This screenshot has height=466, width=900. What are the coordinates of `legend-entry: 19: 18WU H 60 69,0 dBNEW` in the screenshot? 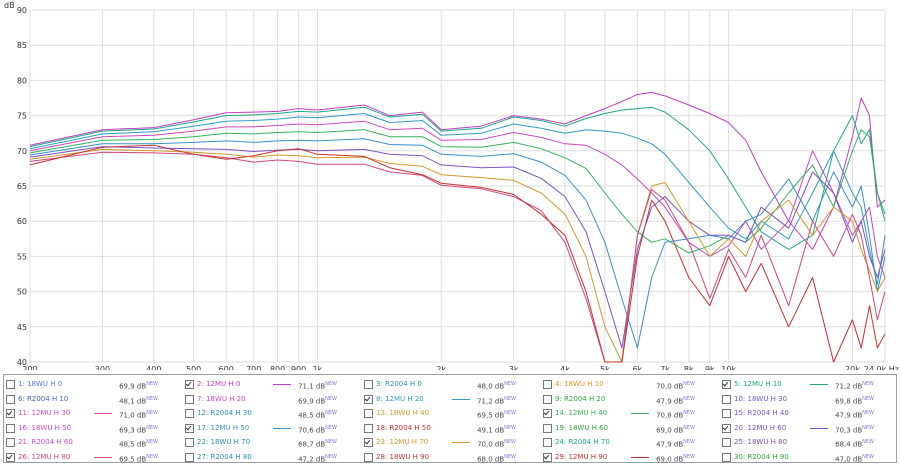 It's located at (630, 428).